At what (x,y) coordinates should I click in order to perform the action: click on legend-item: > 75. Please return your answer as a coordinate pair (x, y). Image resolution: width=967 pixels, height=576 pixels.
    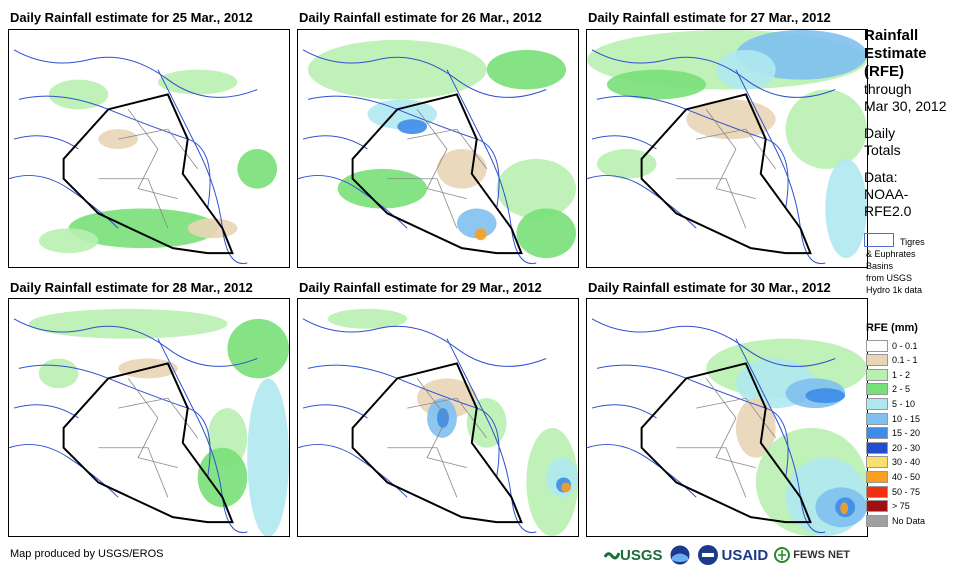
    Looking at the image, I should click on (888, 506).